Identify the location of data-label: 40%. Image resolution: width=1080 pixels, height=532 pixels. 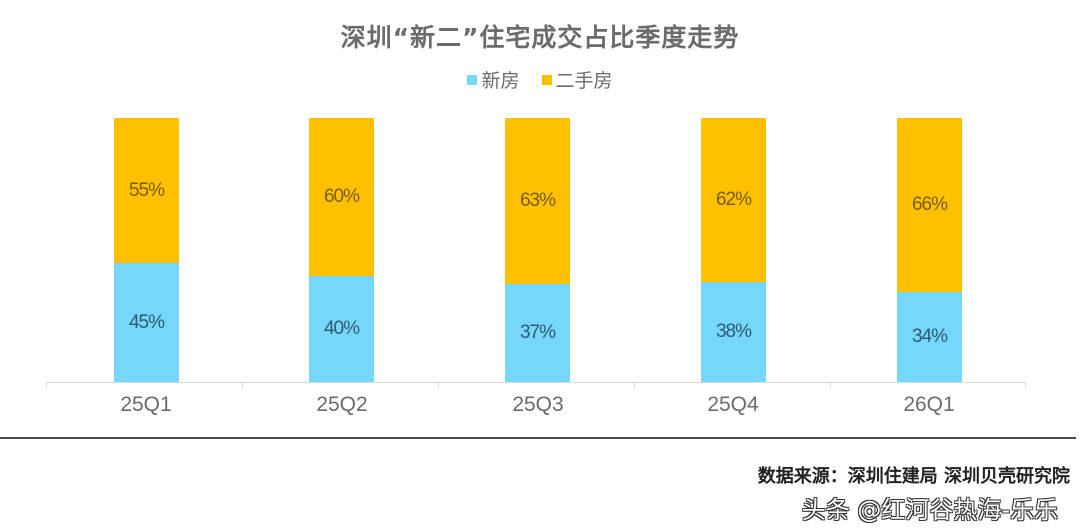
(341, 329).